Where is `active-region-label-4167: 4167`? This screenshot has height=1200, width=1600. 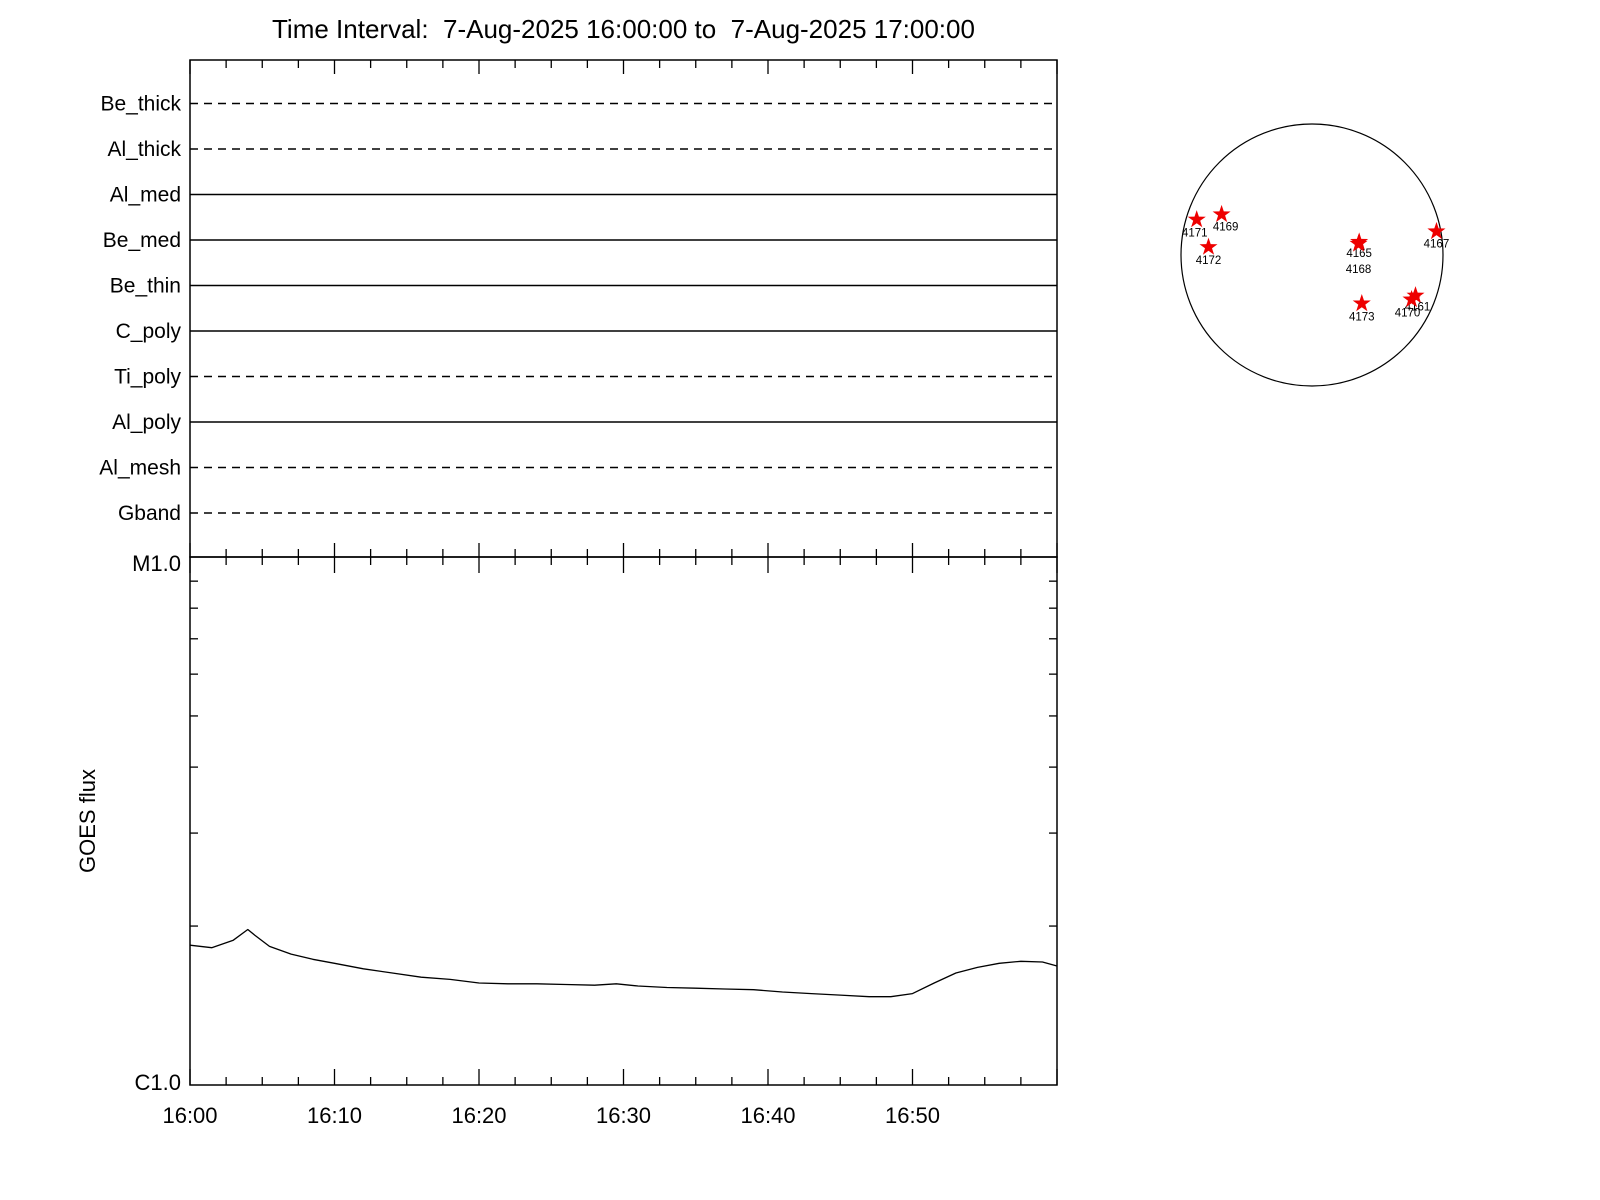
active-region-label-4167: 4167 is located at coordinates (1437, 244).